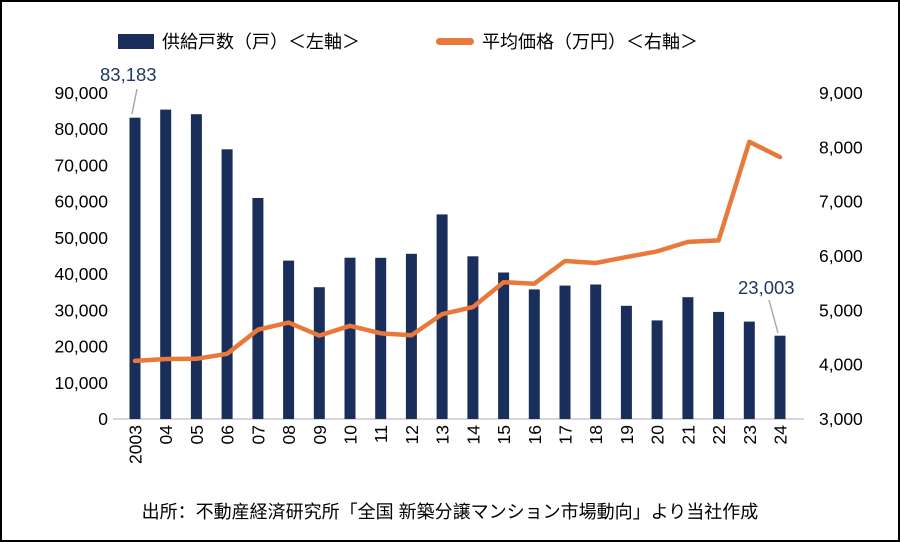  Describe the element at coordinates (81, 383) in the screenshot. I see `left-axis-tick-label: 10,000` at that location.